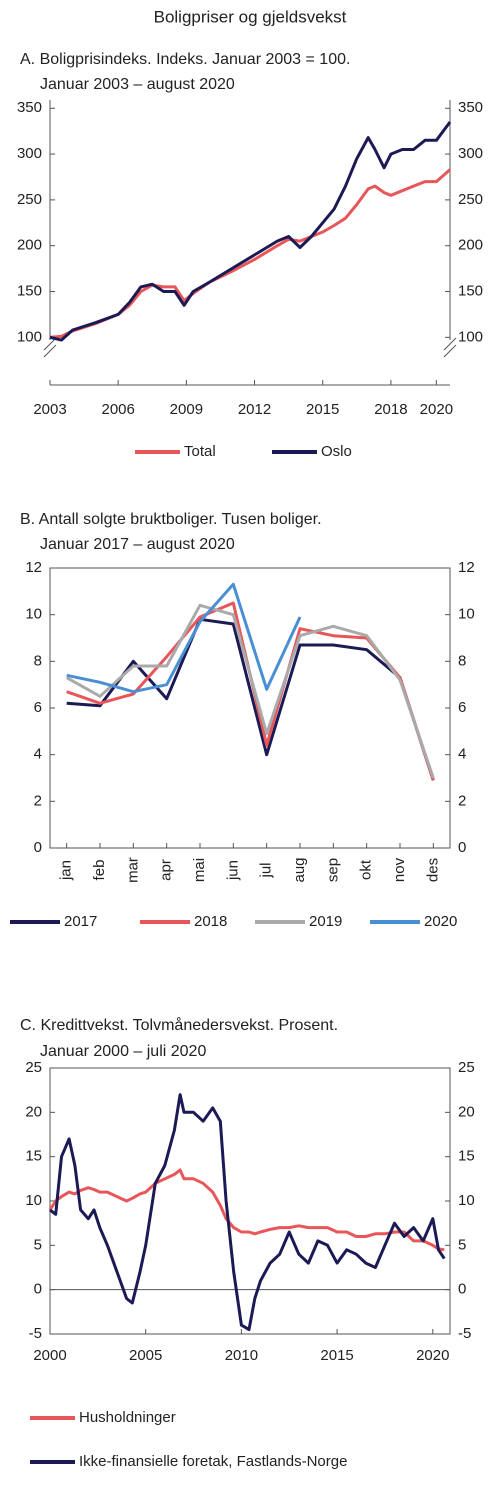 This screenshot has height=1488, width=500. I want to click on plot-frame, so click(250, 1201).